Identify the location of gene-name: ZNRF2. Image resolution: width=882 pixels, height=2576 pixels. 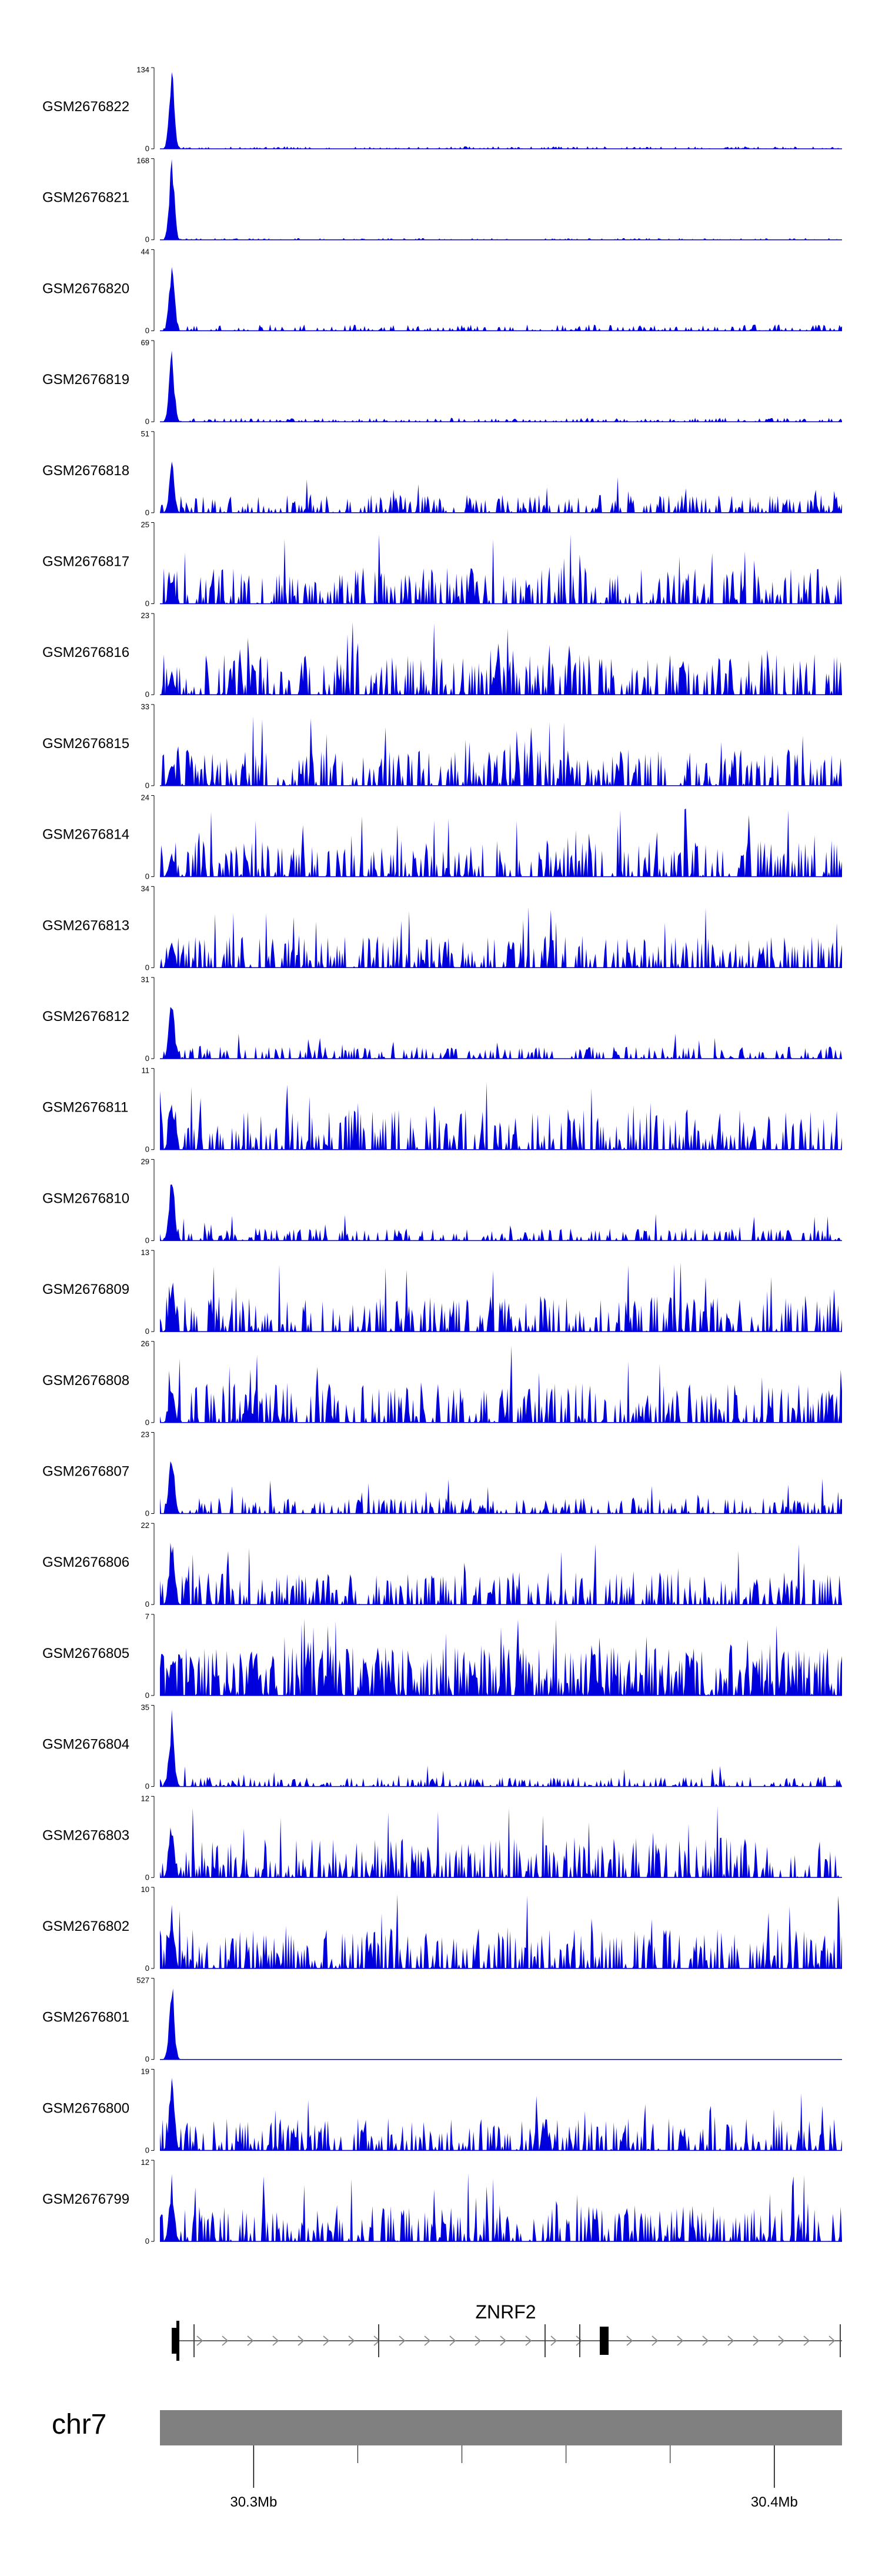
(505, 2312).